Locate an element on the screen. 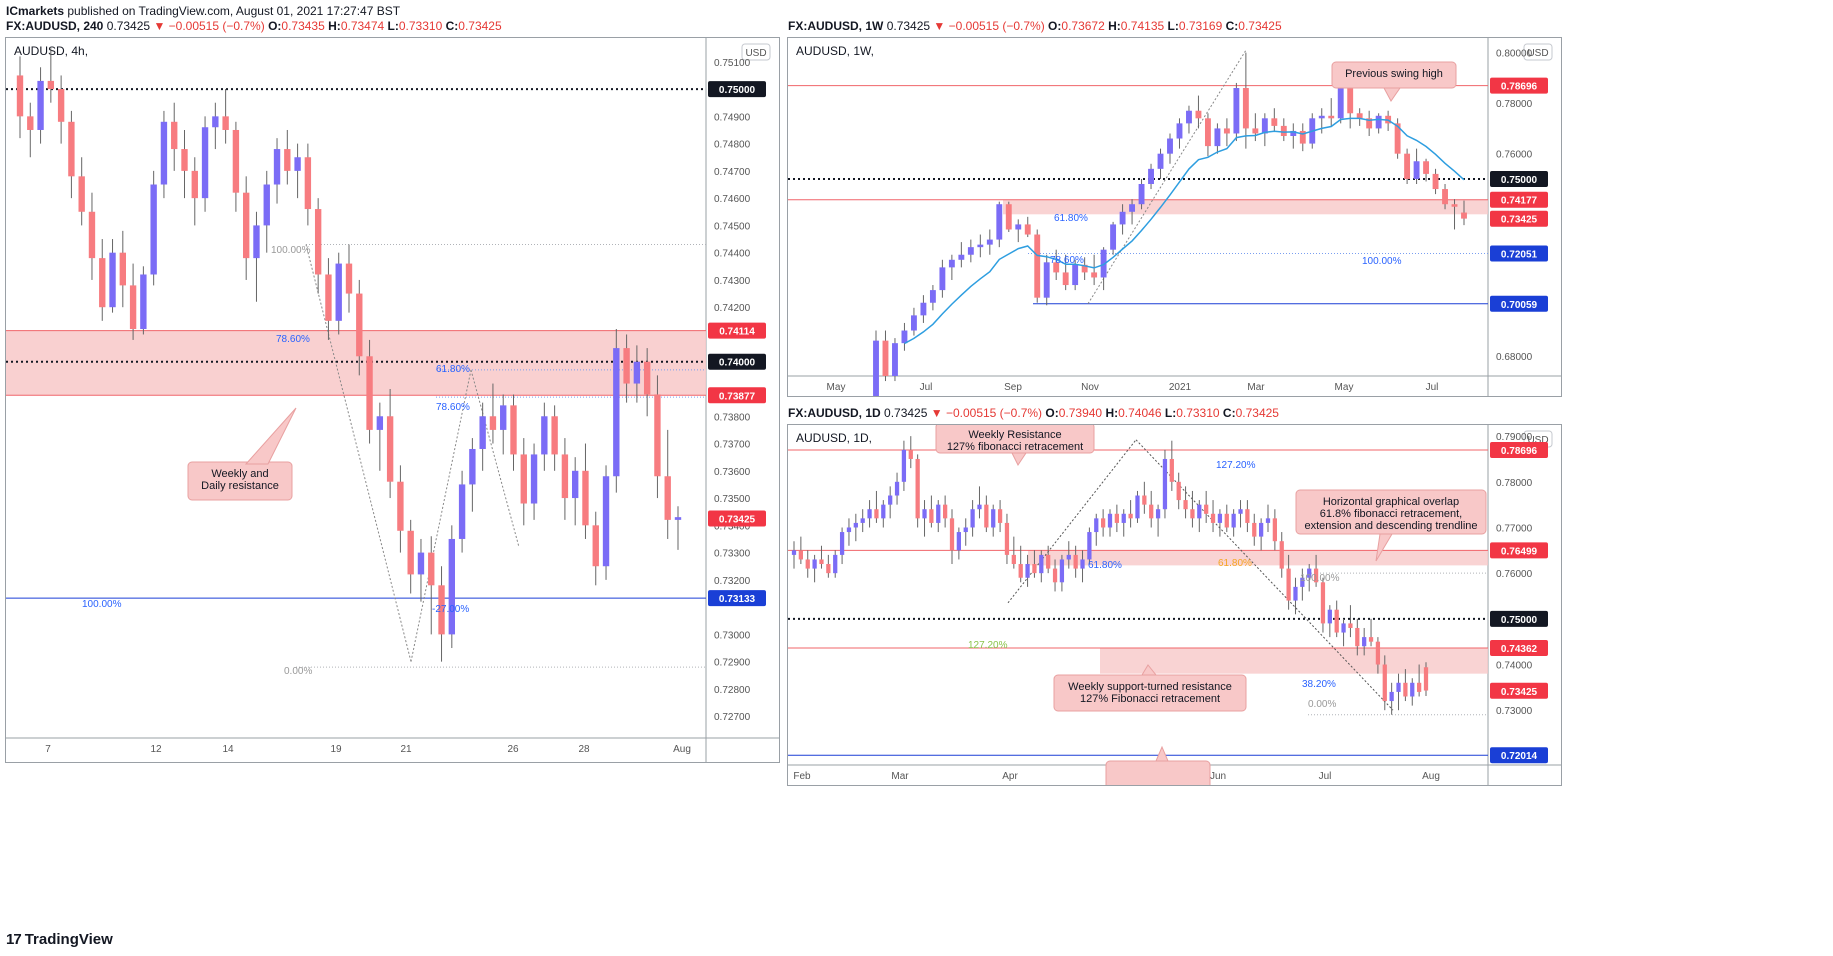  open-value: 0.73940 is located at coordinates (1080, 413).